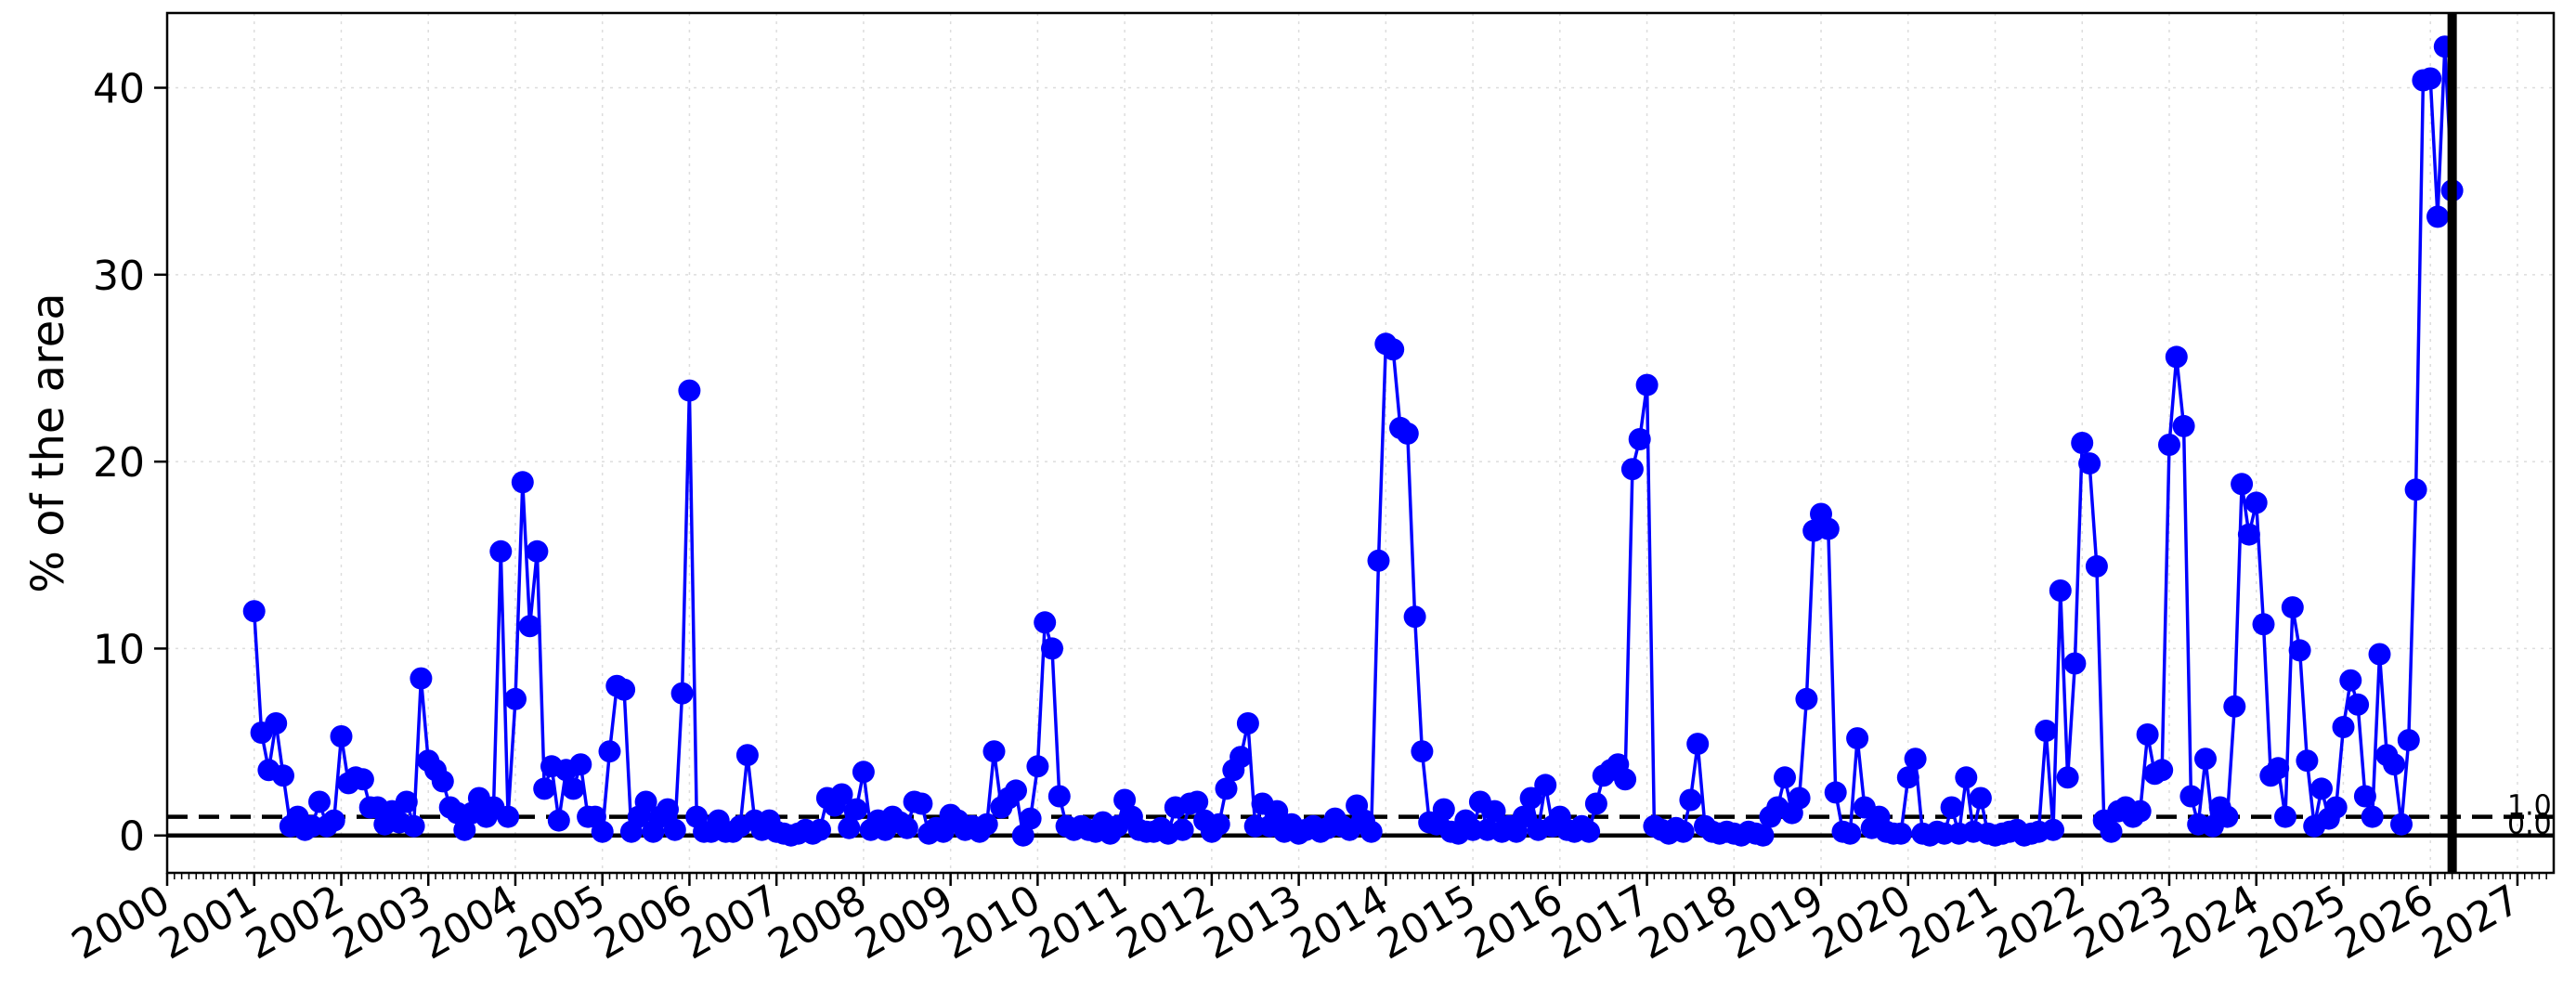  I want to click on y-tick-label: 30, so click(119, 276).